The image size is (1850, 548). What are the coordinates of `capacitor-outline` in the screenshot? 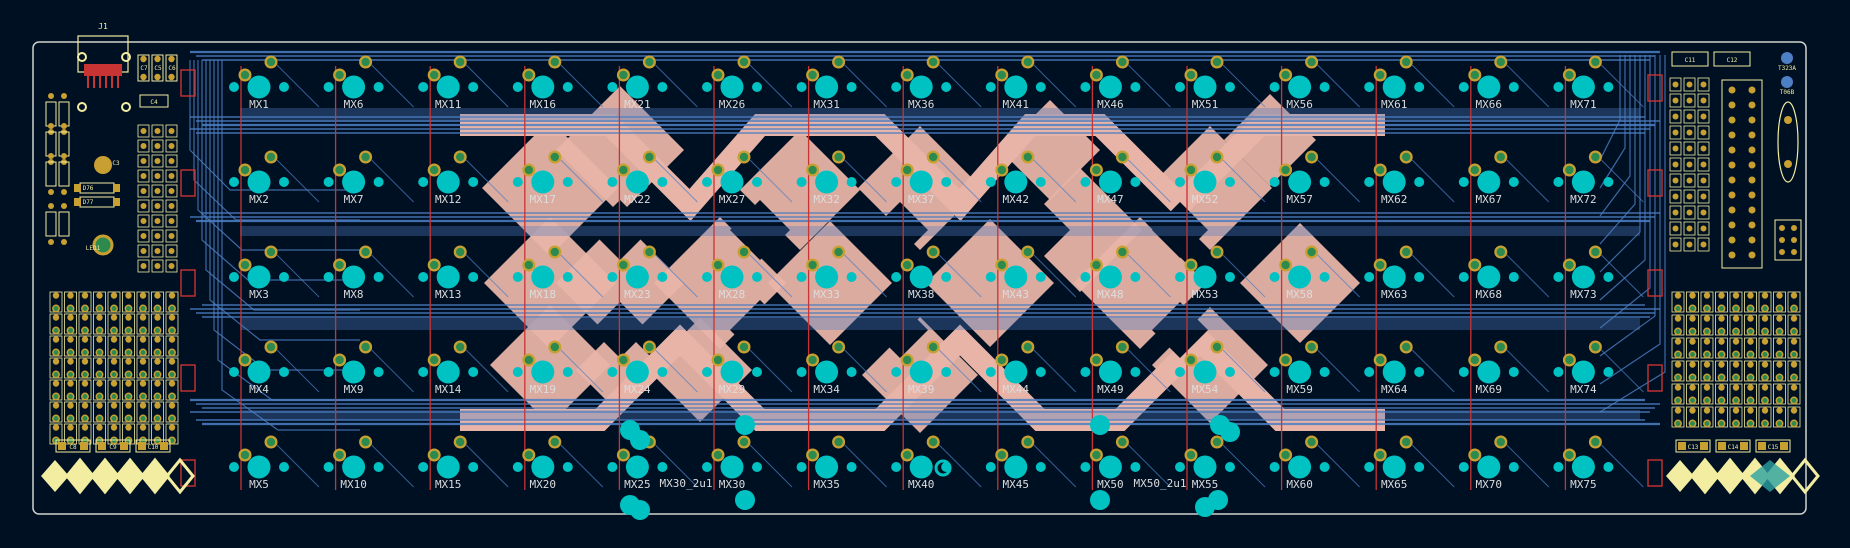 It's located at (1690, 59).